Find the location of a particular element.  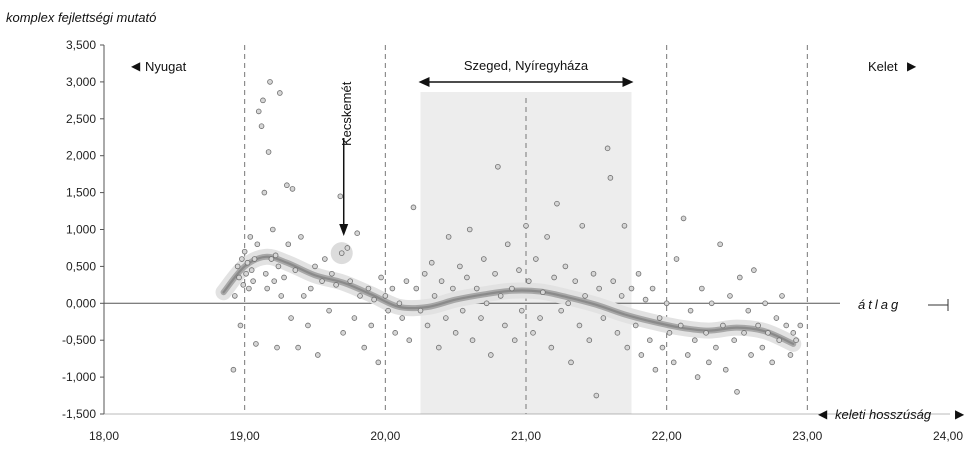

y-tick-label: 3,000 is located at coordinates (81, 82).